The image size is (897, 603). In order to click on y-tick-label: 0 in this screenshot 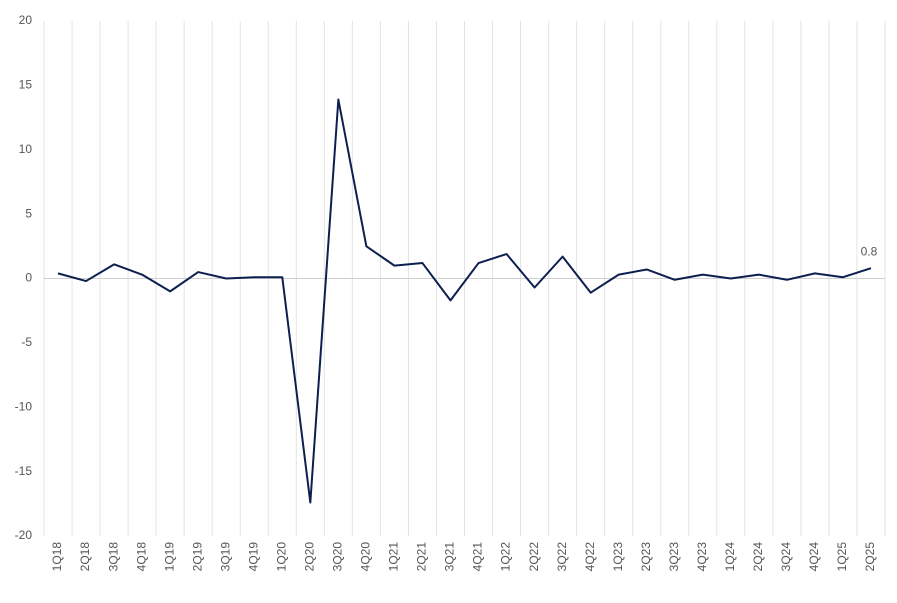, I will do `click(28, 278)`.